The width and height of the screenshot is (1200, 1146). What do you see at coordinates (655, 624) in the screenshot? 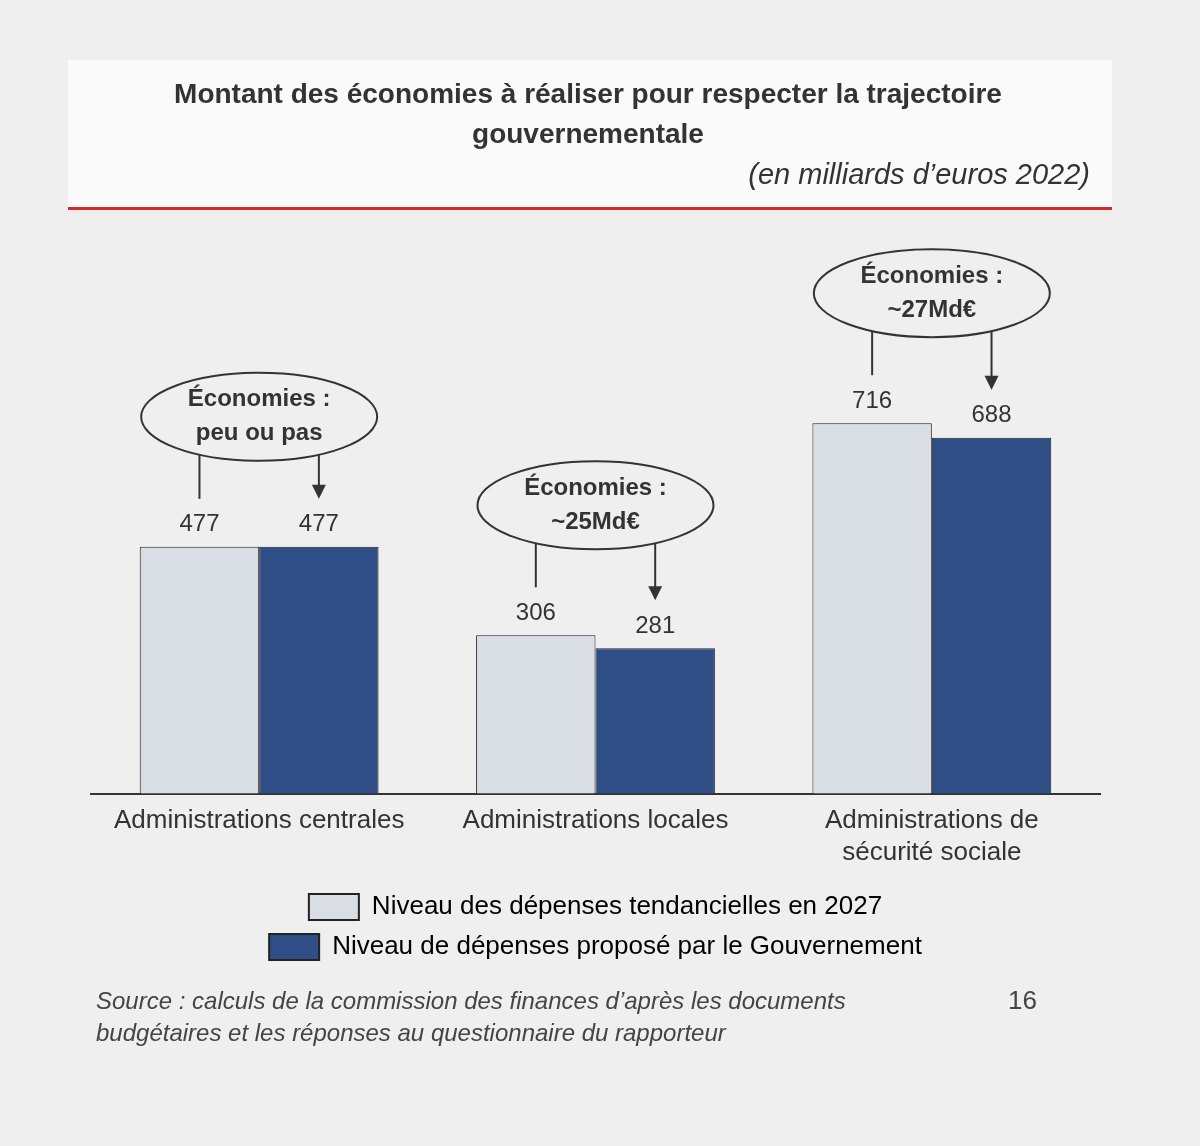
I see `data-label: 281` at bounding box center [655, 624].